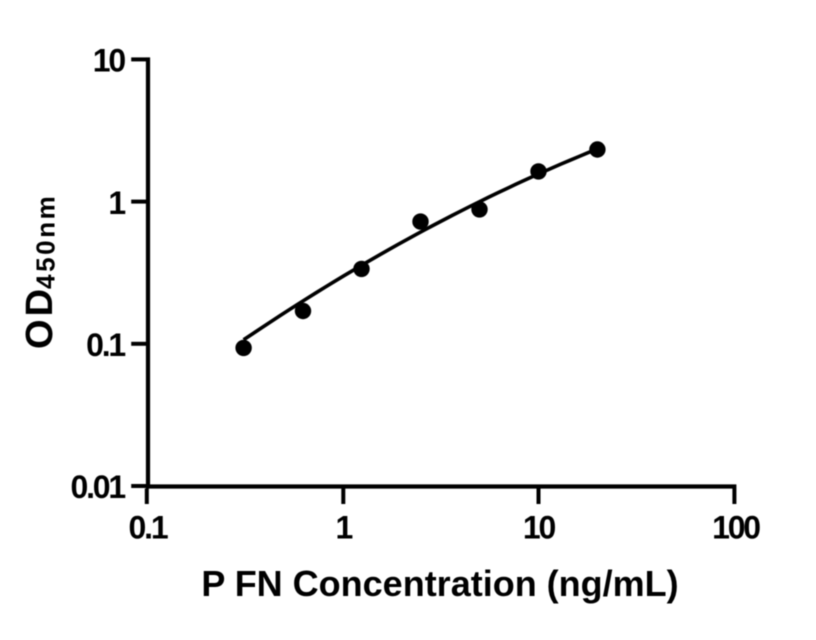 This screenshot has width=816, height=640. What do you see at coordinates (98, 487) in the screenshot?
I see `svg-text: 0.01` at bounding box center [98, 487].